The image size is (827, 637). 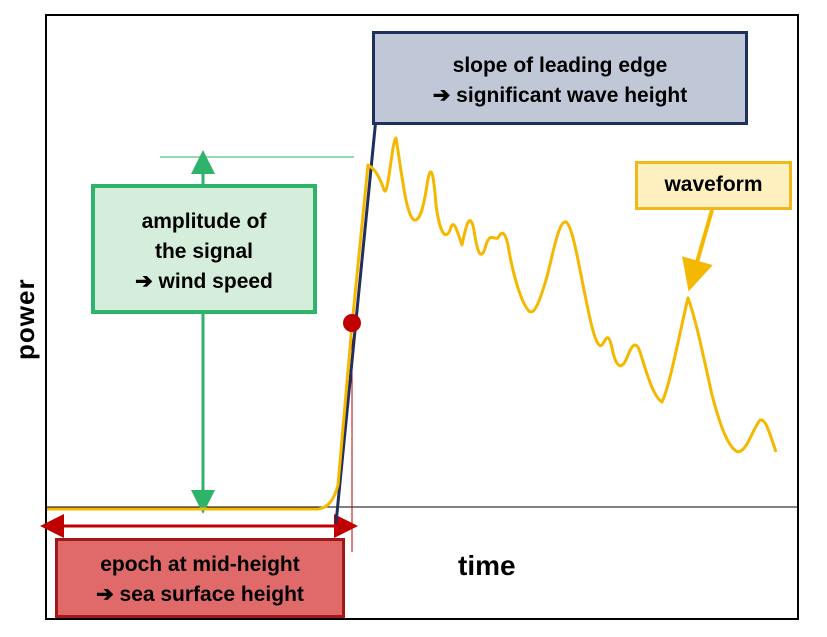 I want to click on amplitude-line-1: amplitude of, so click(x=204, y=221).